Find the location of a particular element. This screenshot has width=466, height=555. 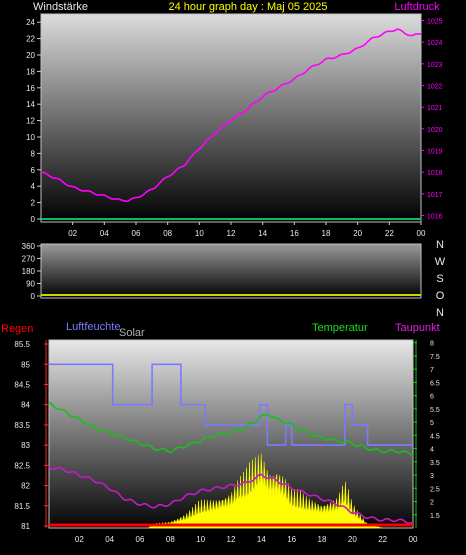

temperature-label: Temperatur is located at coordinates (340, 328).